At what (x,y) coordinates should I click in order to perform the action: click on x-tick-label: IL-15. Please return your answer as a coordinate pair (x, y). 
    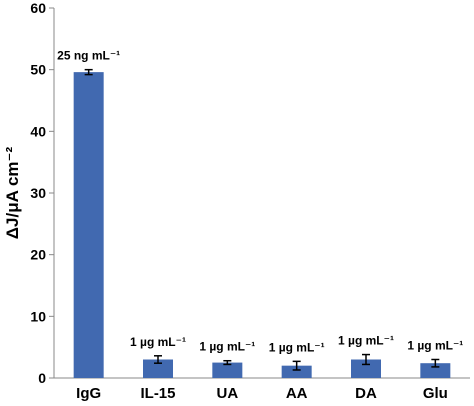
    Looking at the image, I should click on (157, 393).